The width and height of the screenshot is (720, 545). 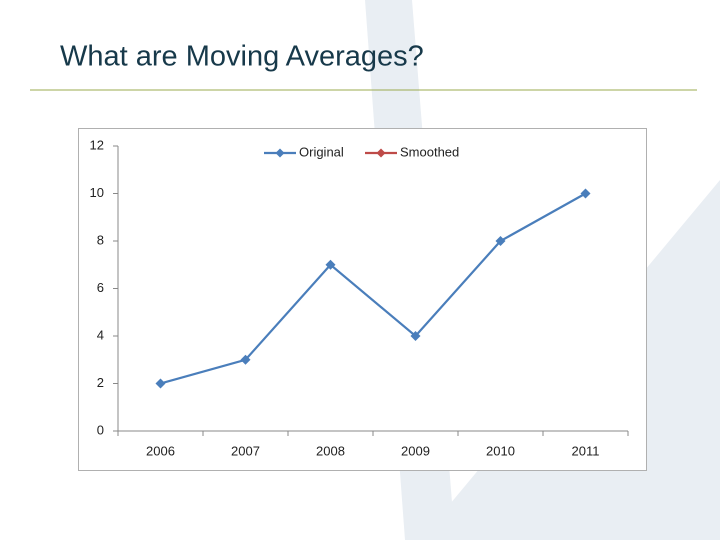 What do you see at coordinates (321, 151) in the screenshot?
I see `legend-label: Original` at bounding box center [321, 151].